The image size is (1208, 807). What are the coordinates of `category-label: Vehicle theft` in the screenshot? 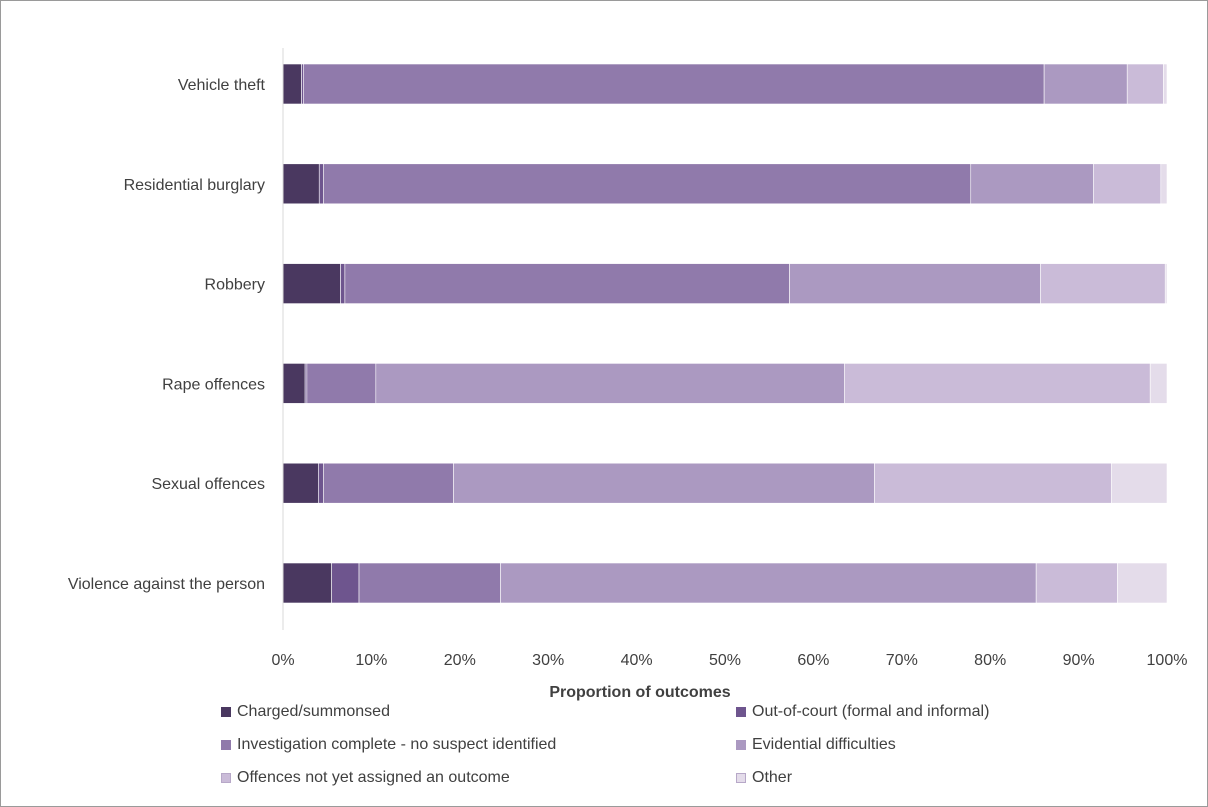 It's located at (222, 85).